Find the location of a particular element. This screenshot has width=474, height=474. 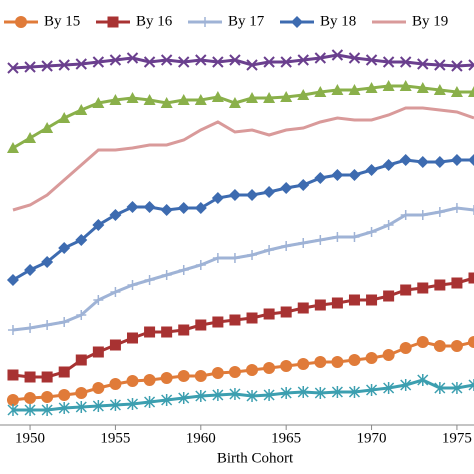

legend-item: By 16 is located at coordinates (134, 21).